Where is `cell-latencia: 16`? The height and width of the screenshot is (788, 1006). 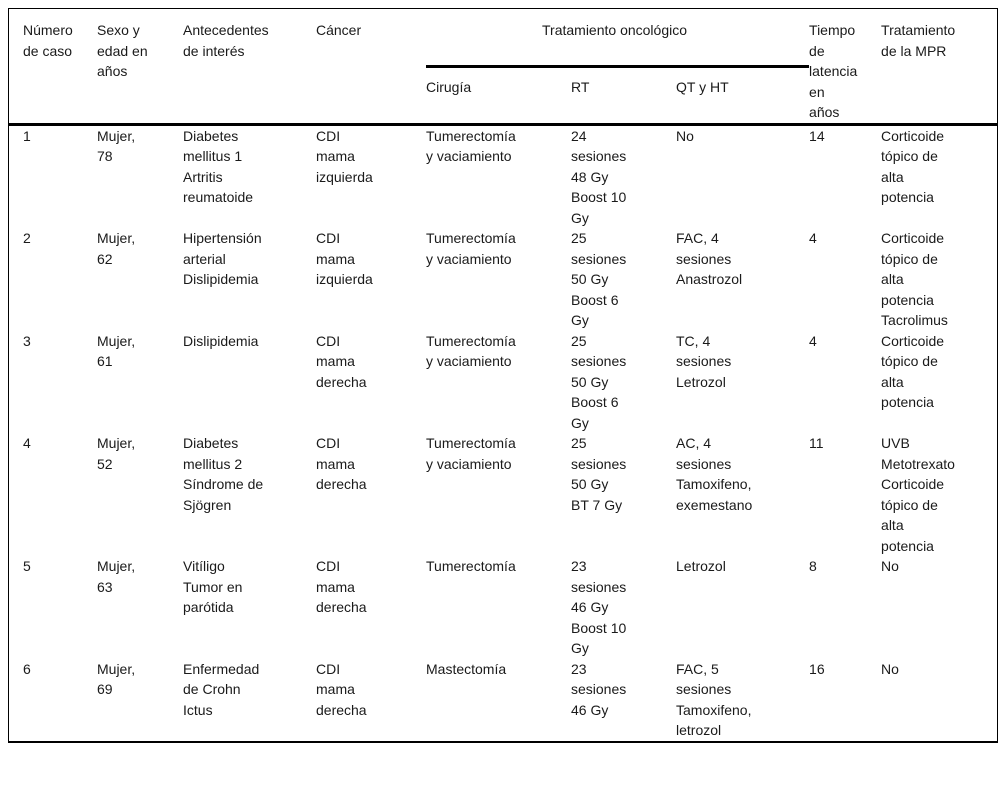 cell-latencia: 16 is located at coordinates (817, 668).